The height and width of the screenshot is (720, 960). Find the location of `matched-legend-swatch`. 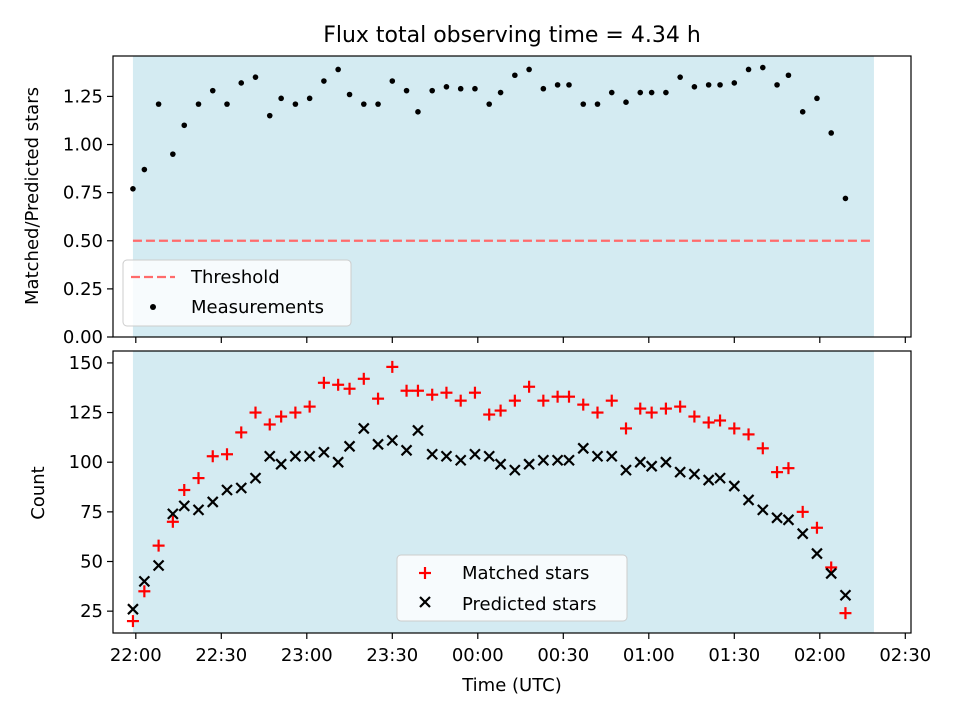

matched-legend-swatch is located at coordinates (425, 573).